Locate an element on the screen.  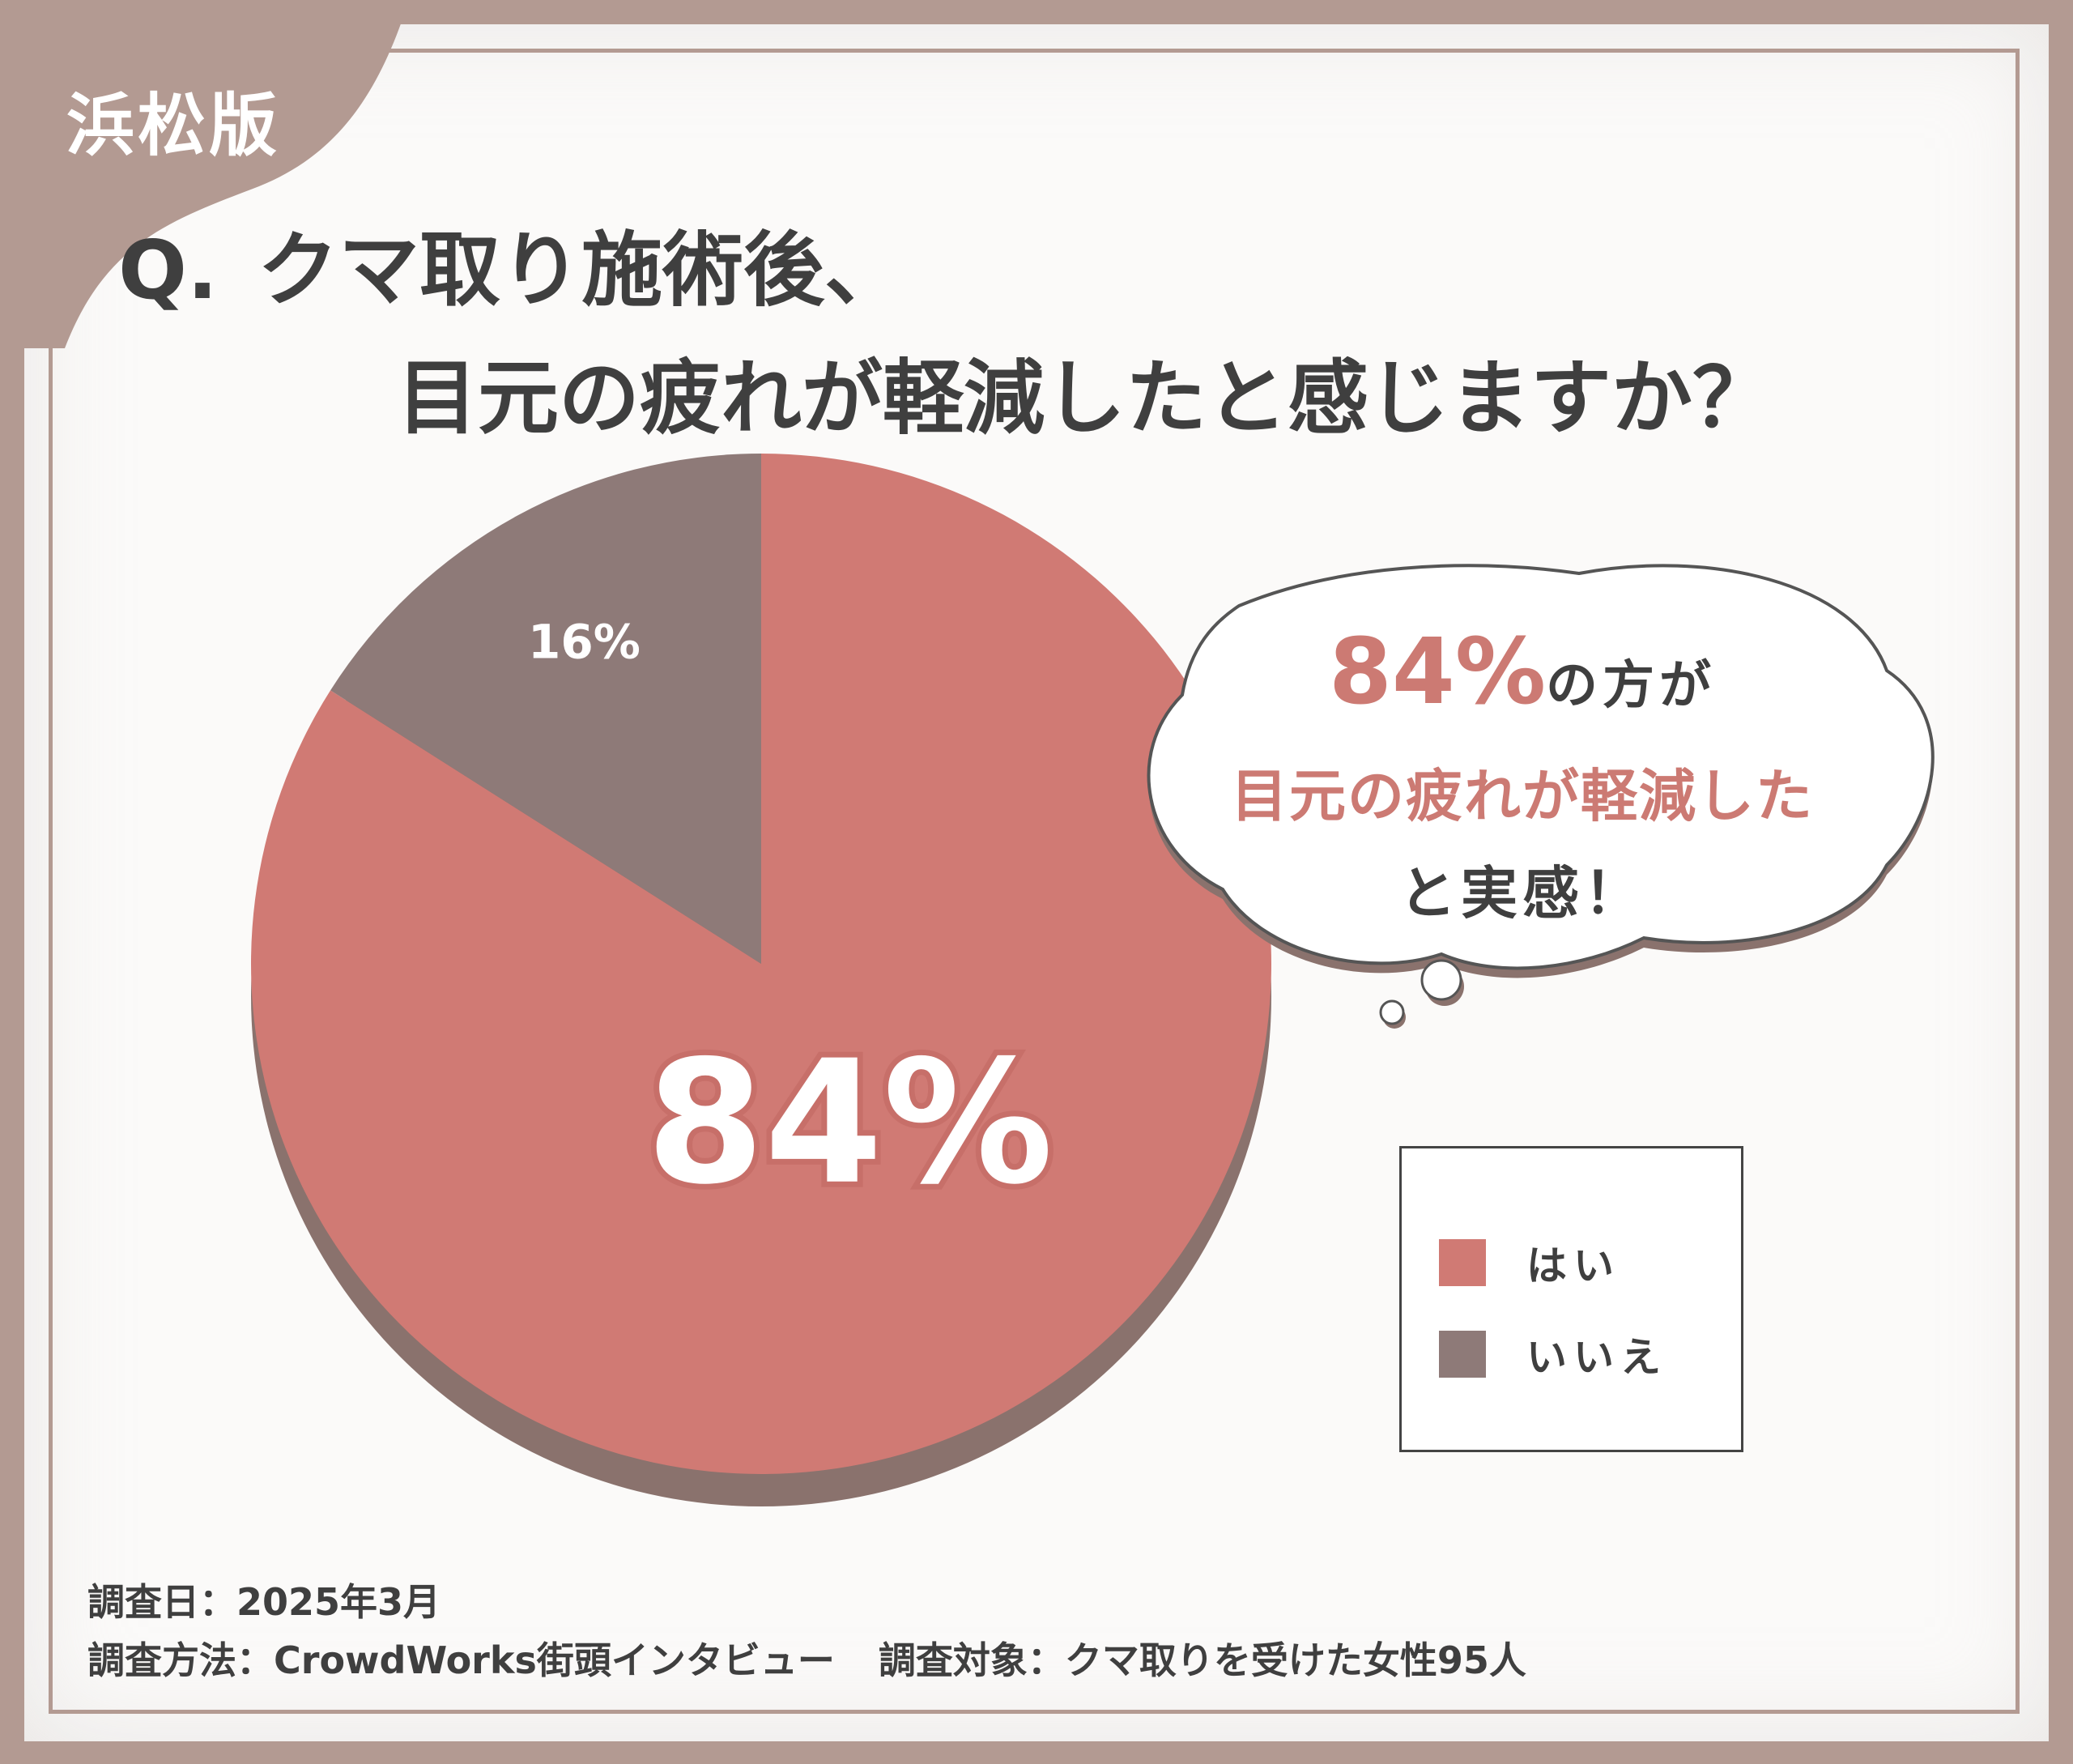
legend-swatch-no is located at coordinates (1462, 1354).